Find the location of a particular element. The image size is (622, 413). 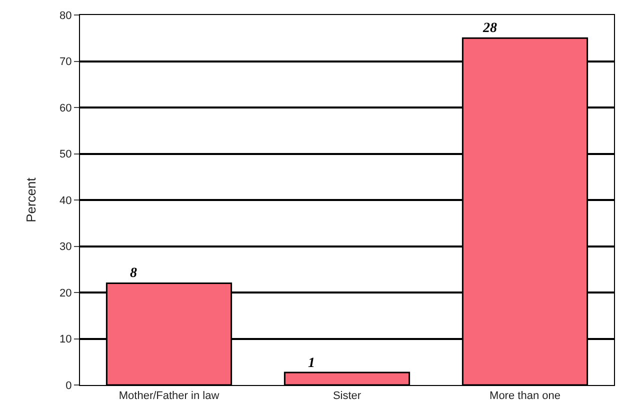

y-tick-label: 0 is located at coordinates (69, 386).